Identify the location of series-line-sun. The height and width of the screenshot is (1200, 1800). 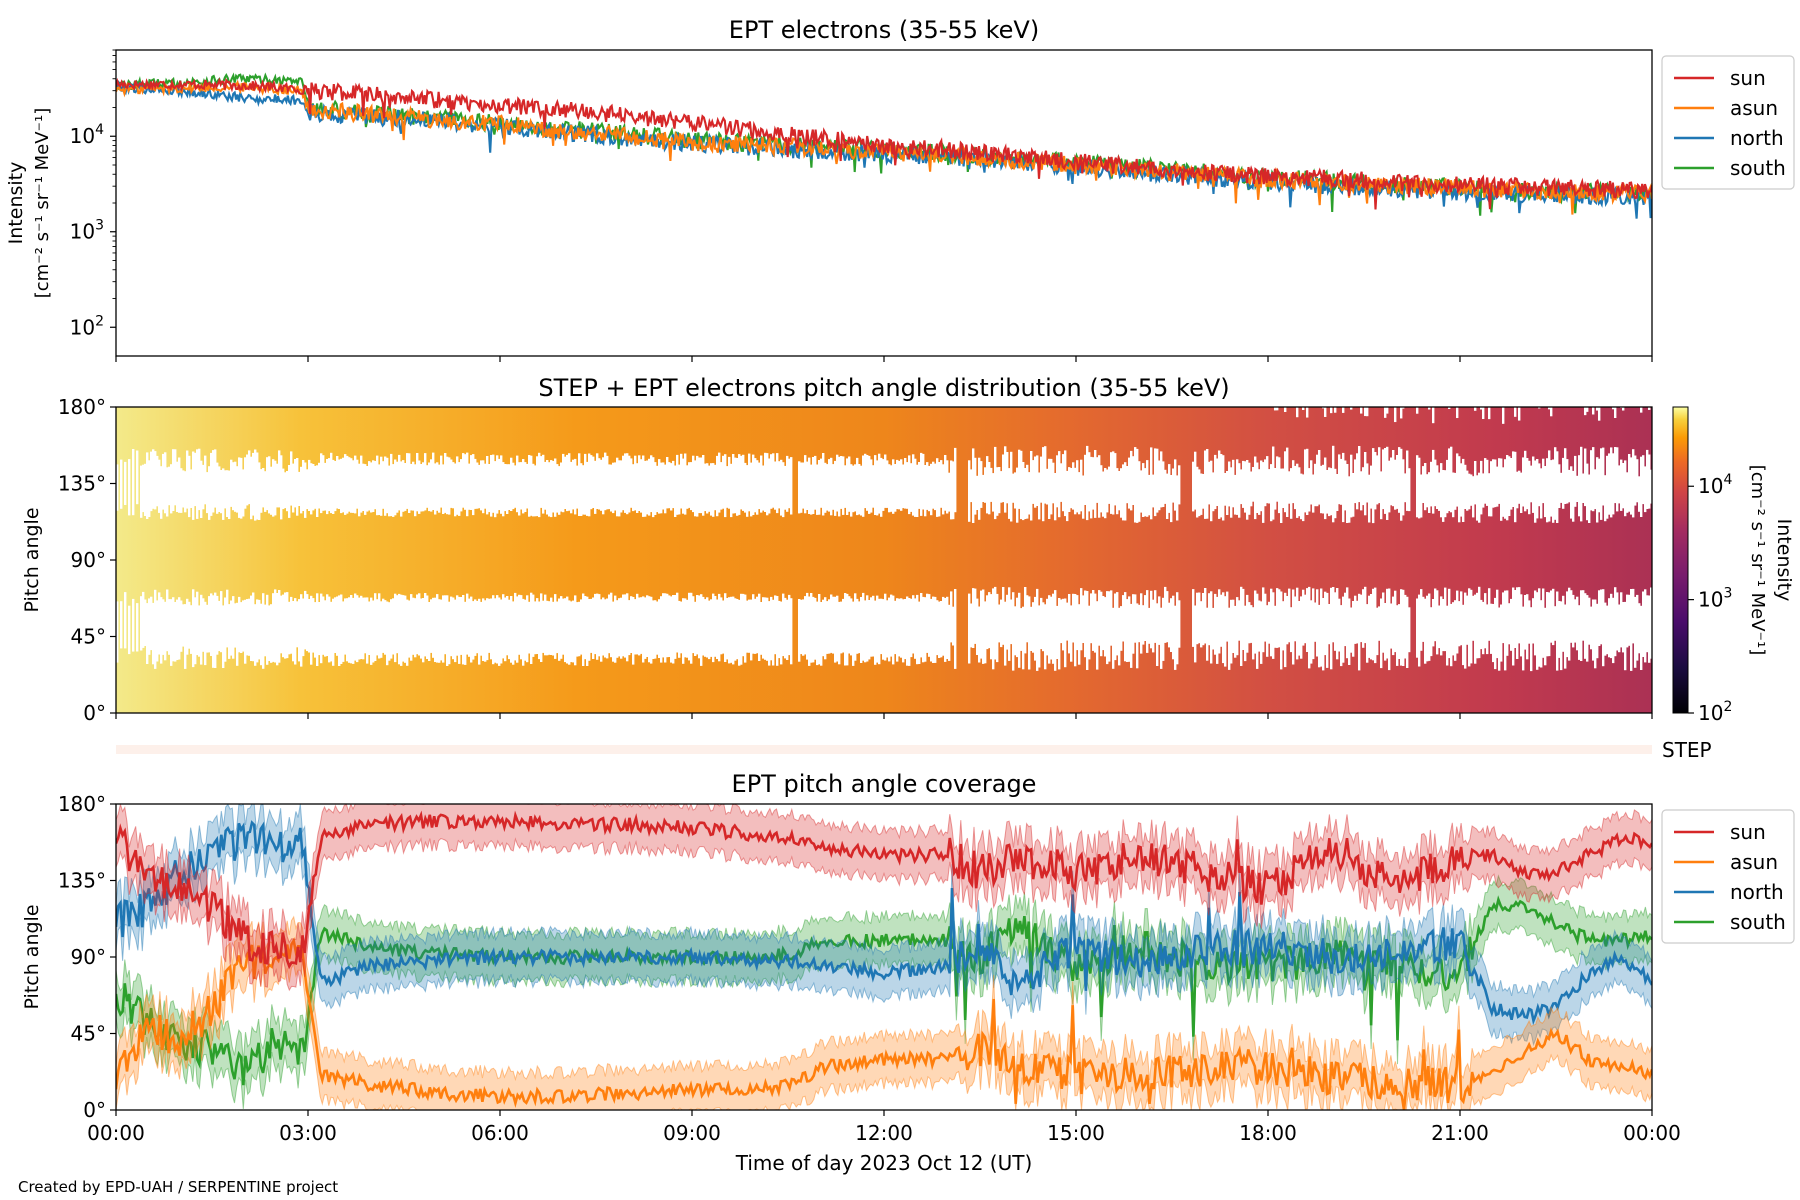
(884, 143).